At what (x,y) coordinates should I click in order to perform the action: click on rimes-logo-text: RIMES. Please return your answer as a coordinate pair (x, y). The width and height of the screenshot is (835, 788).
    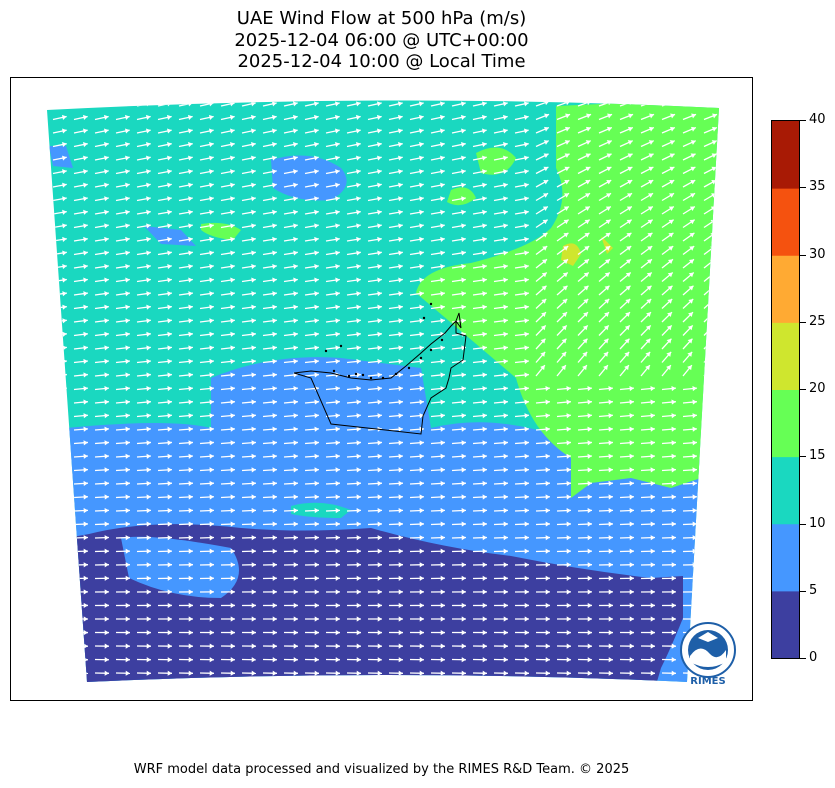
    Looking at the image, I should click on (708, 681).